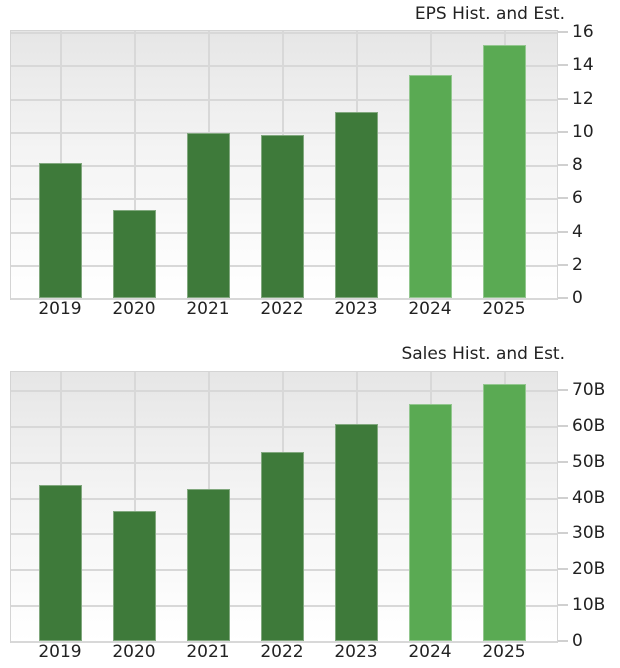  I want to click on eps-bar-2024, so click(430, 186).